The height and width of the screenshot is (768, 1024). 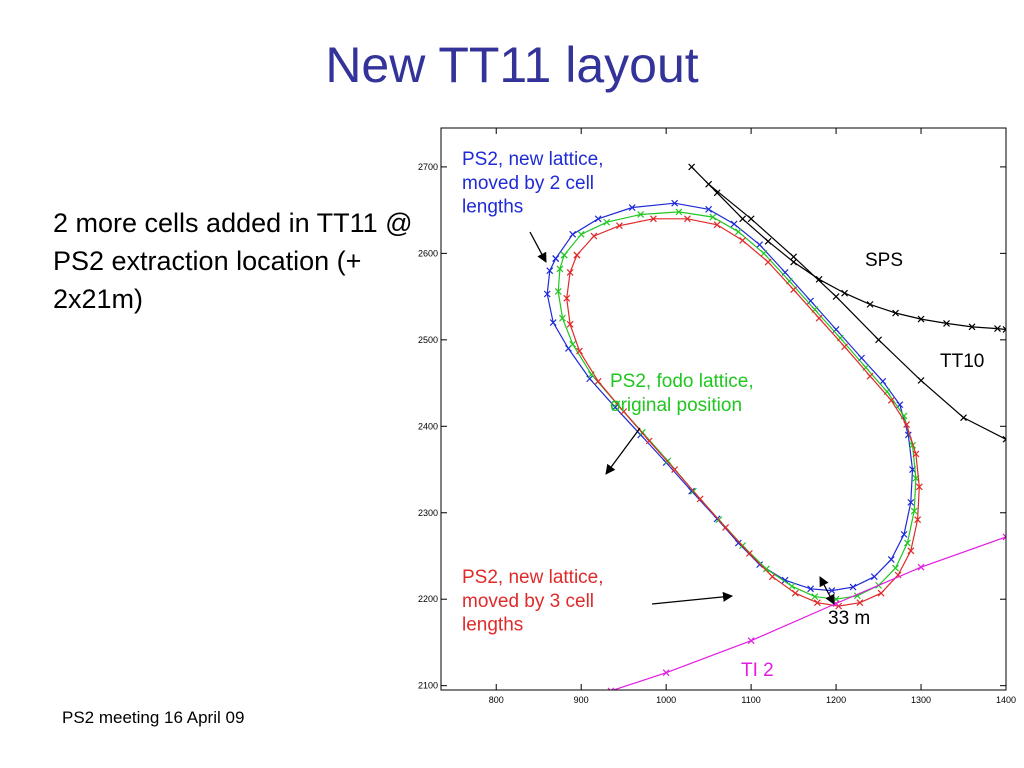 I want to click on x-tick: 1200, so click(x=836, y=416).